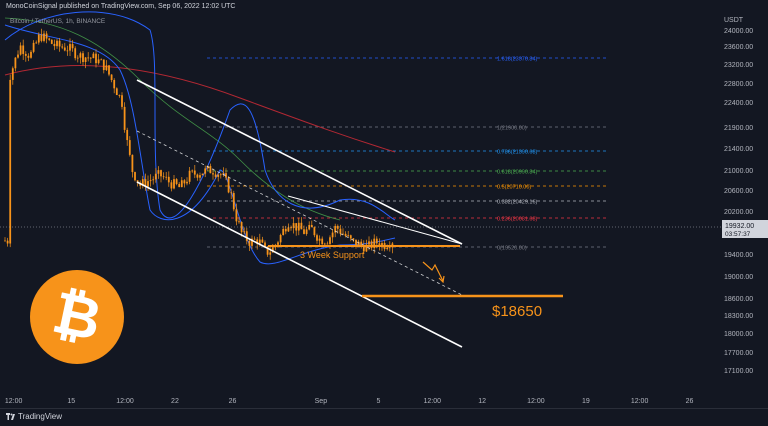 The width and height of the screenshot is (768, 426). What do you see at coordinates (738, 191) in the screenshot?
I see `price-axis-label: 20600.00` at bounding box center [738, 191].